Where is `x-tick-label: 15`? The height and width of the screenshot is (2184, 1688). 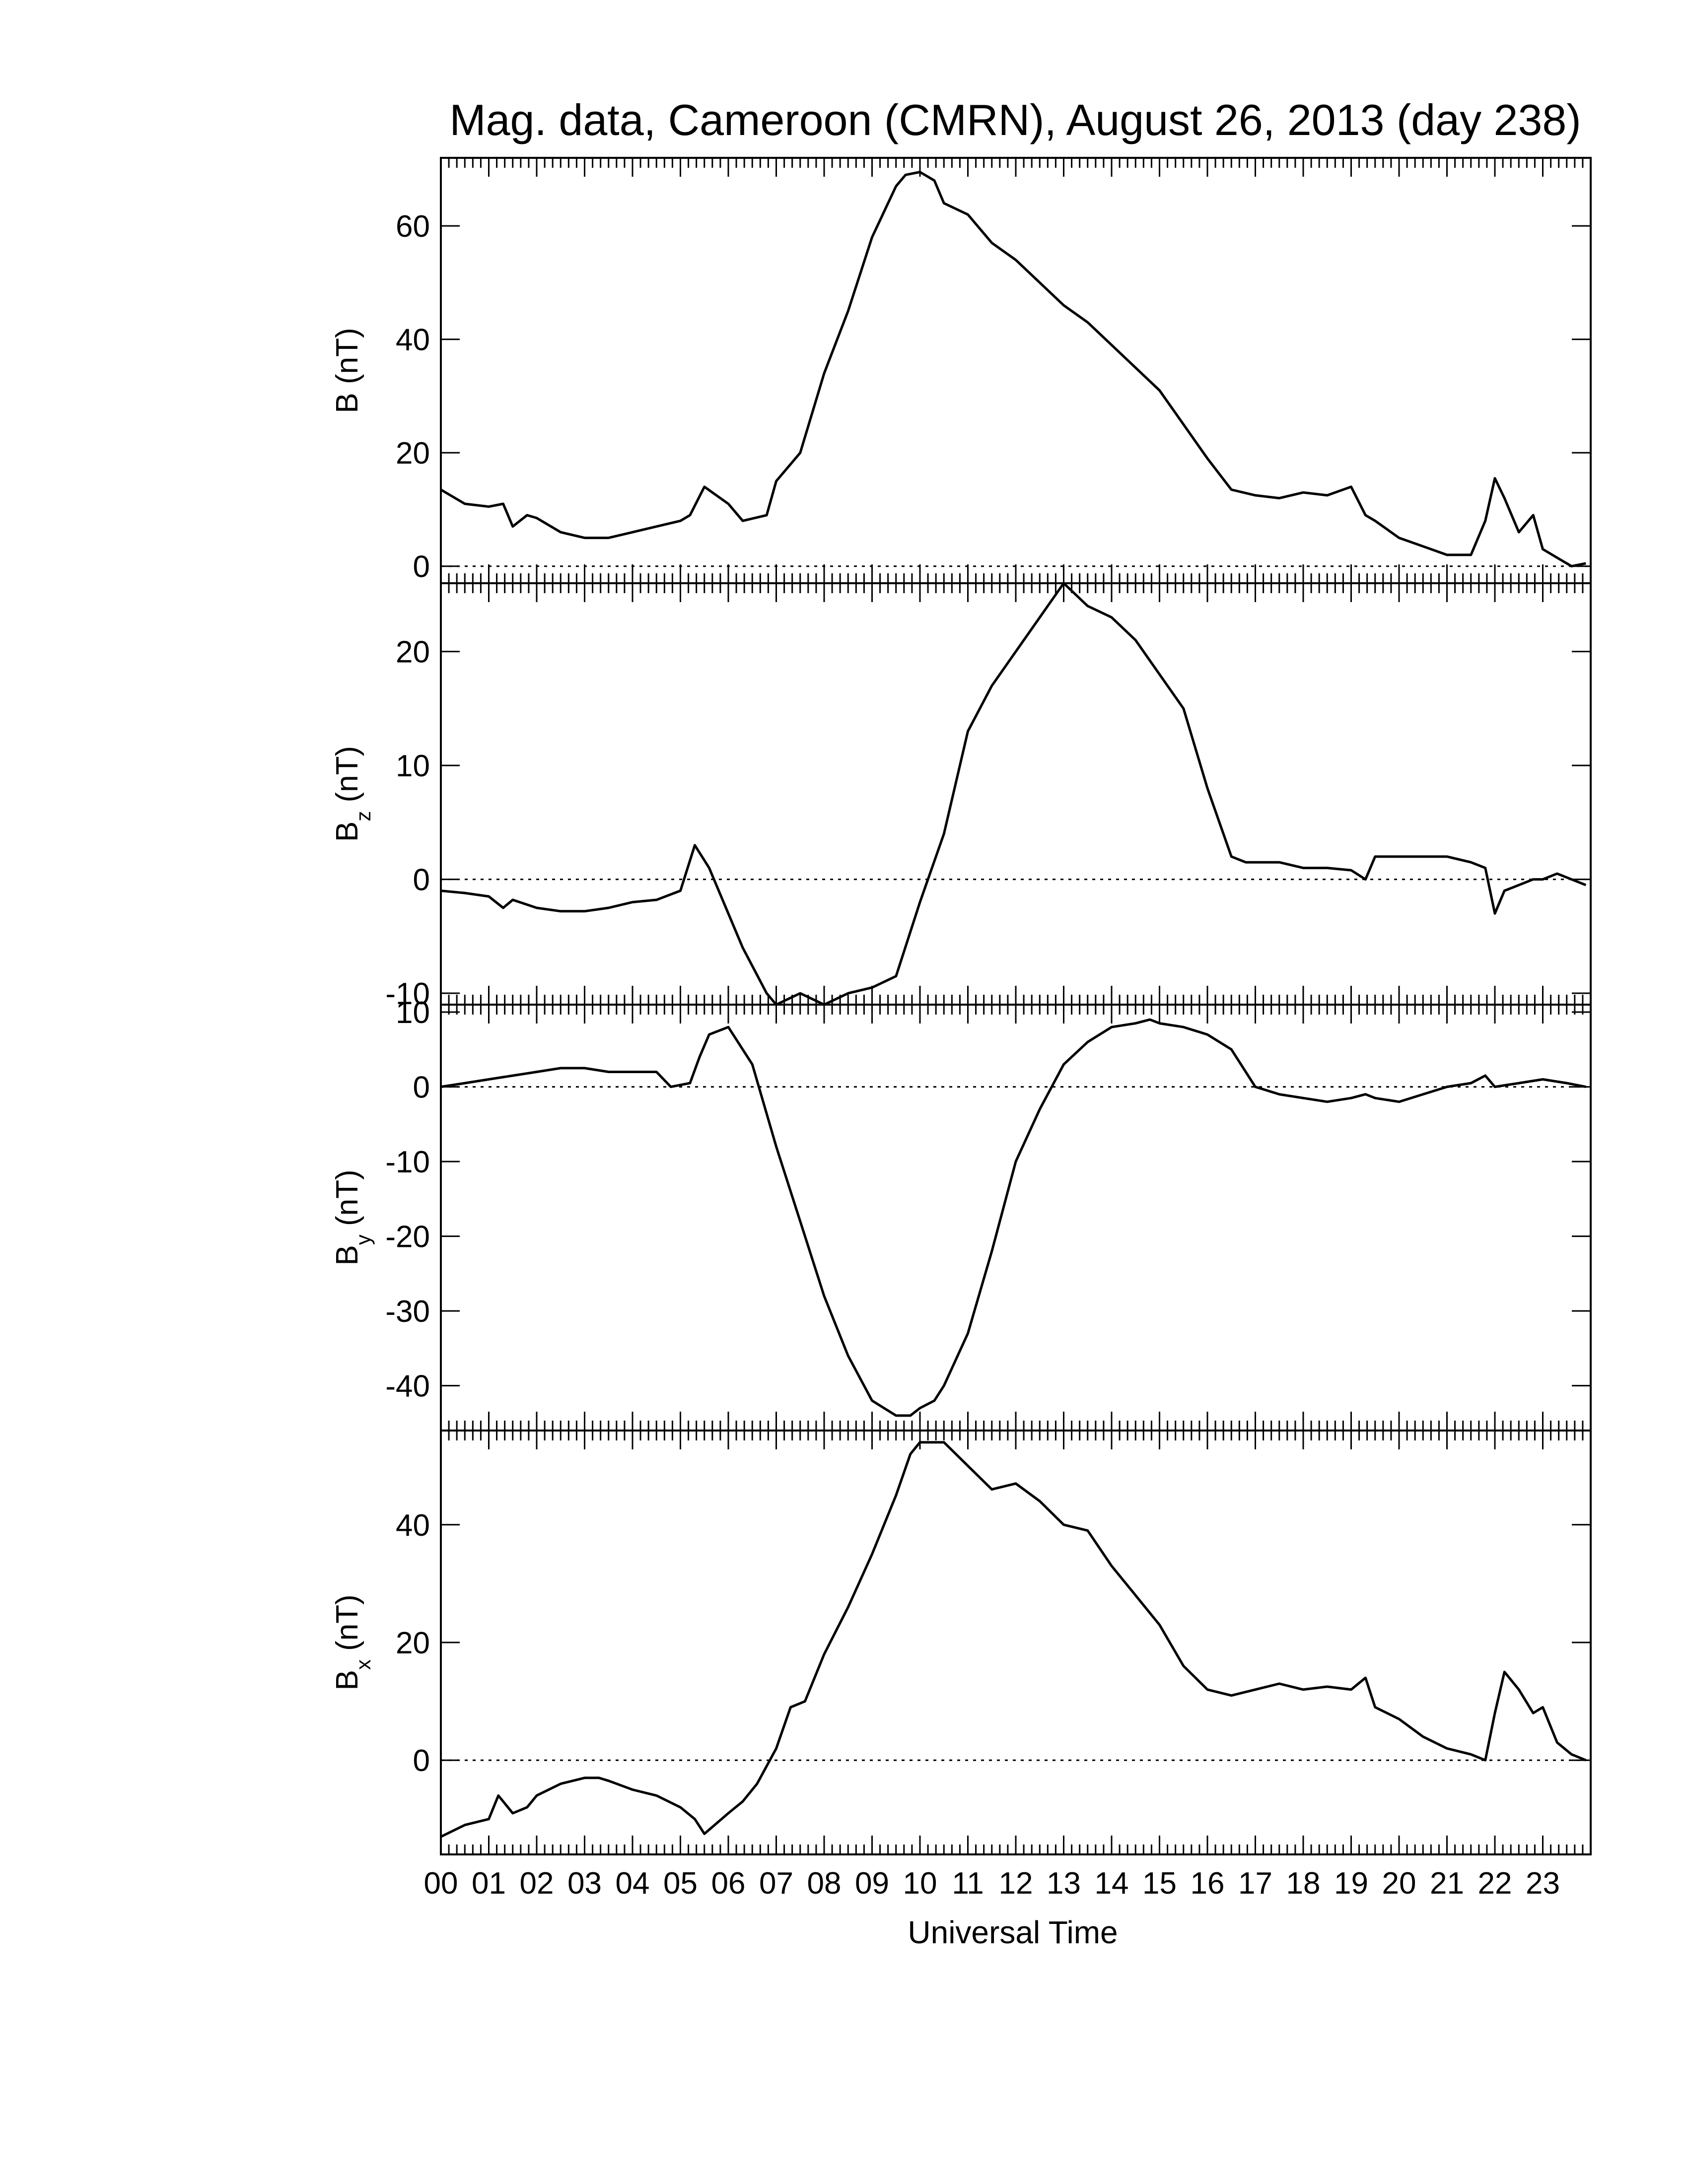
x-tick-label: 15 is located at coordinates (1159, 1883).